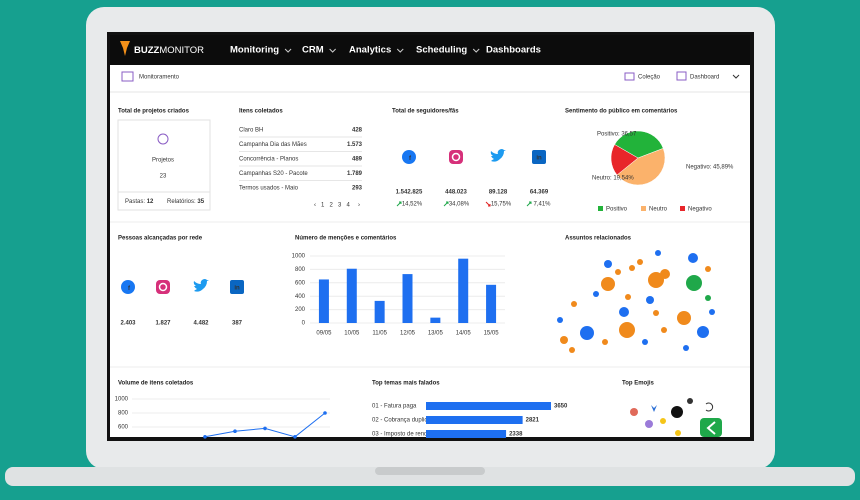 The width and height of the screenshot is (860, 500). What do you see at coordinates (340, 206) in the screenshot?
I see `page-number: 3` at bounding box center [340, 206].